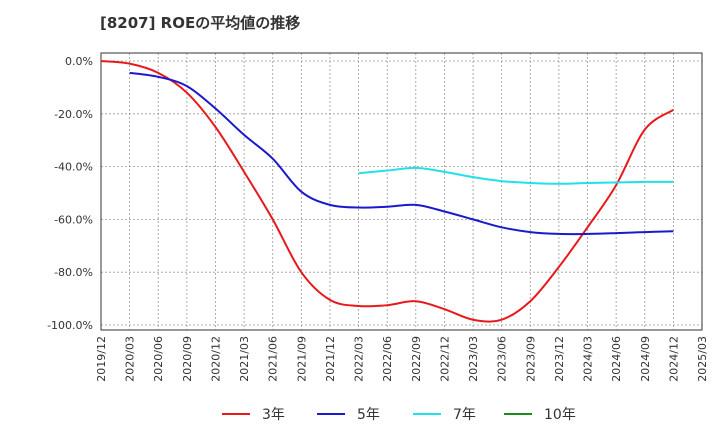  I want to click on x-tick-label: 2021/06, so click(273, 359).